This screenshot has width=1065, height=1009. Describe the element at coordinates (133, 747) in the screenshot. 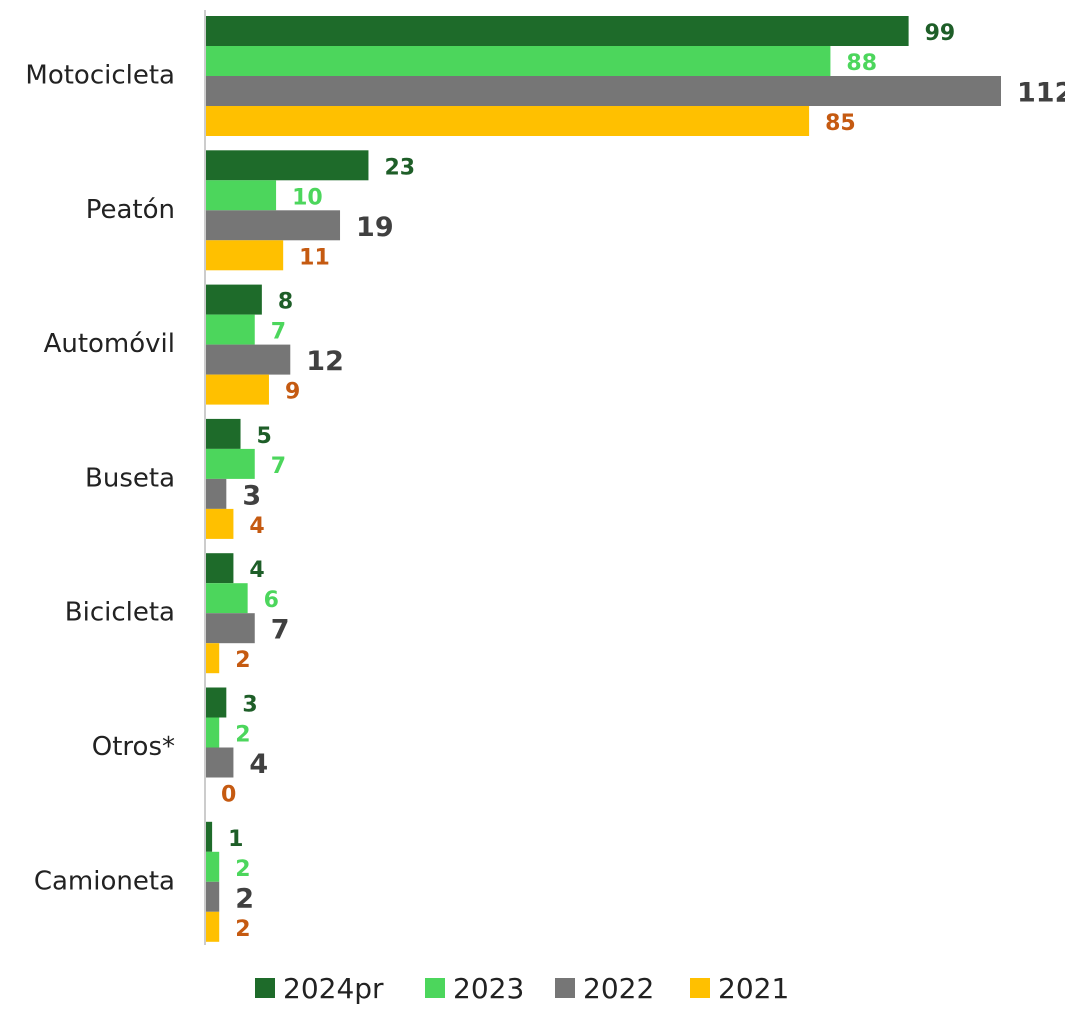

I see `category-label: Otros*` at that location.